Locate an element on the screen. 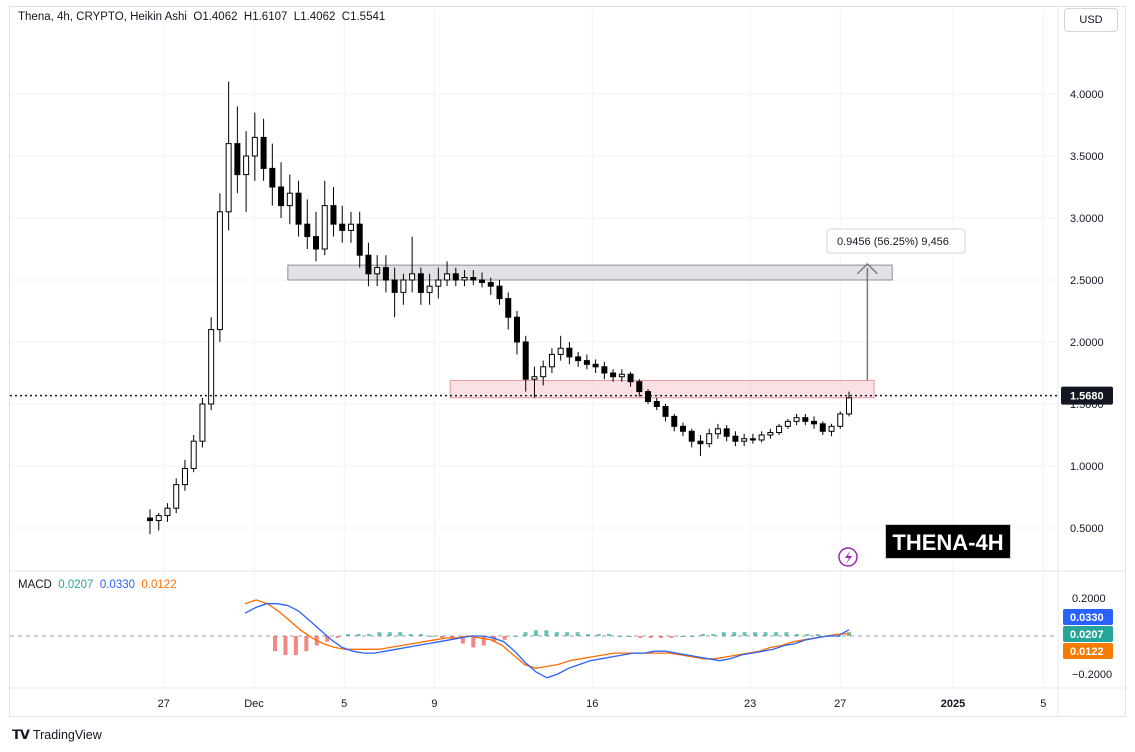  macd-hist-badge is located at coordinates (1088, 634).